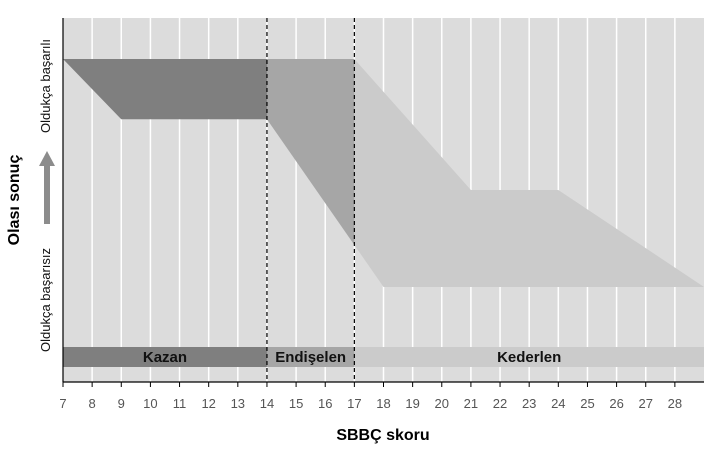  What do you see at coordinates (121, 403) in the screenshot?
I see `x-tick-label: 9` at bounding box center [121, 403].